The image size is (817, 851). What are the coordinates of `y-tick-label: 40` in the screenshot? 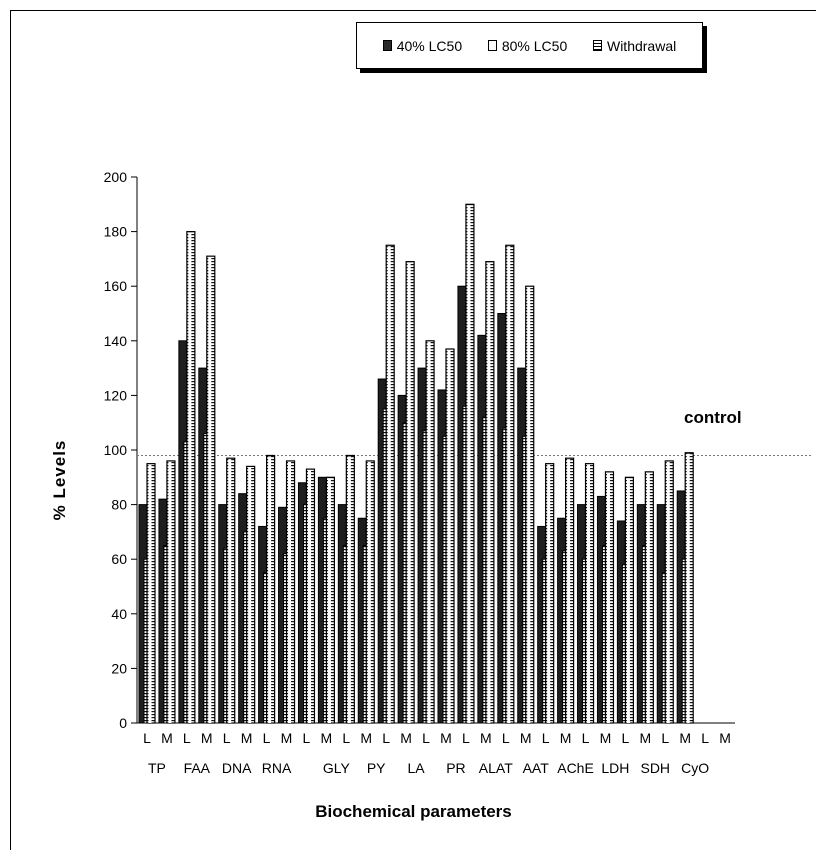 It's located at (119, 614).